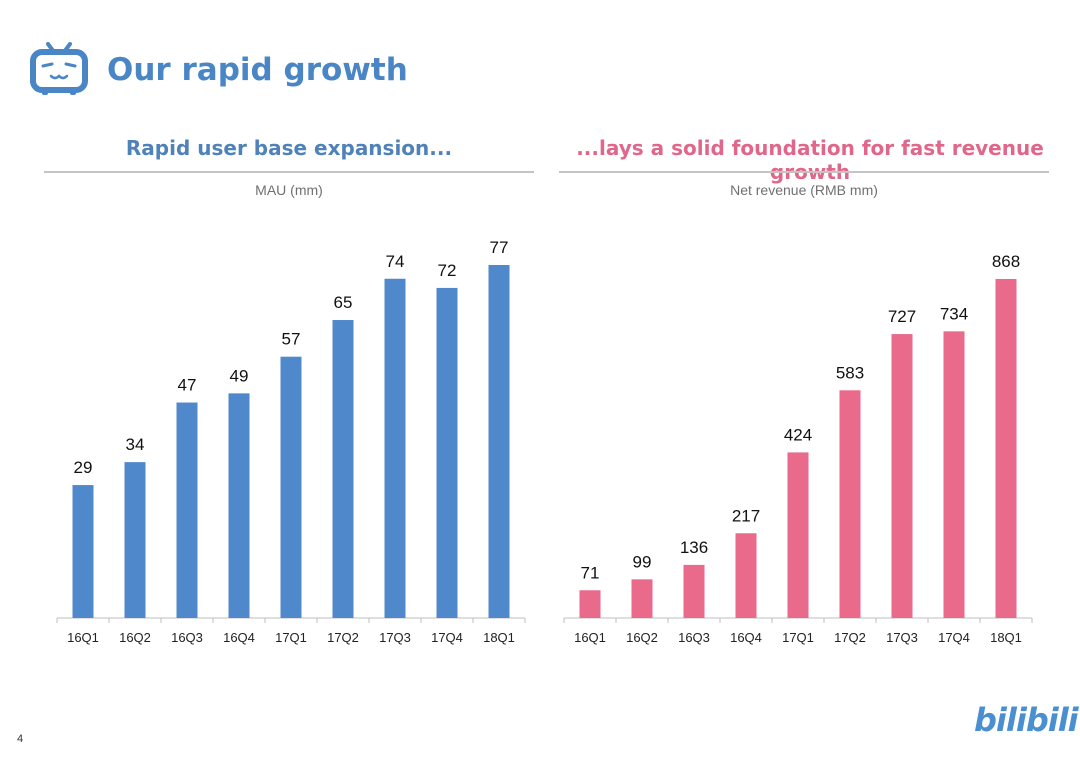 The height and width of the screenshot is (763, 1080). What do you see at coordinates (20, 739) in the screenshot?
I see `page-number: 4` at bounding box center [20, 739].